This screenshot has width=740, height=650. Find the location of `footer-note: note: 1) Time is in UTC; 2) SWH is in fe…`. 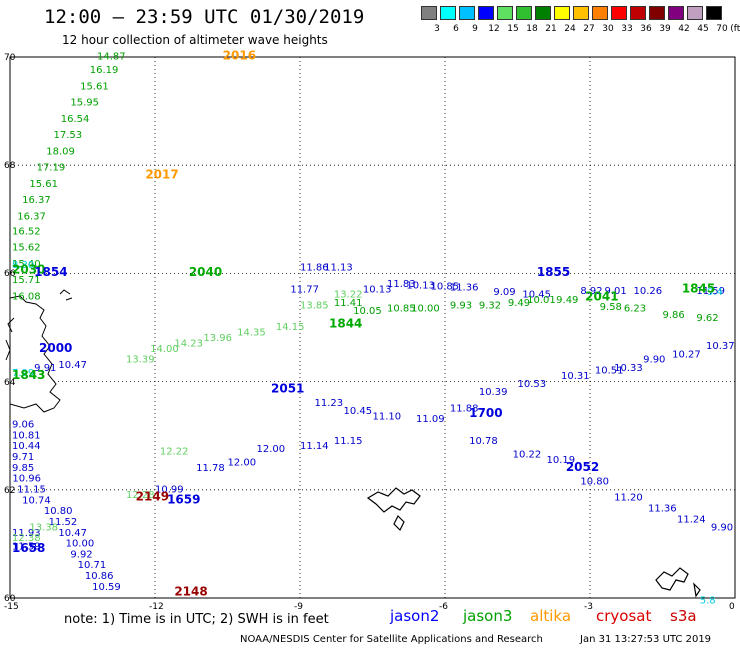

footer-note: note: 1) Time is in UTC; 2) SWH is in fe… is located at coordinates (196, 619).